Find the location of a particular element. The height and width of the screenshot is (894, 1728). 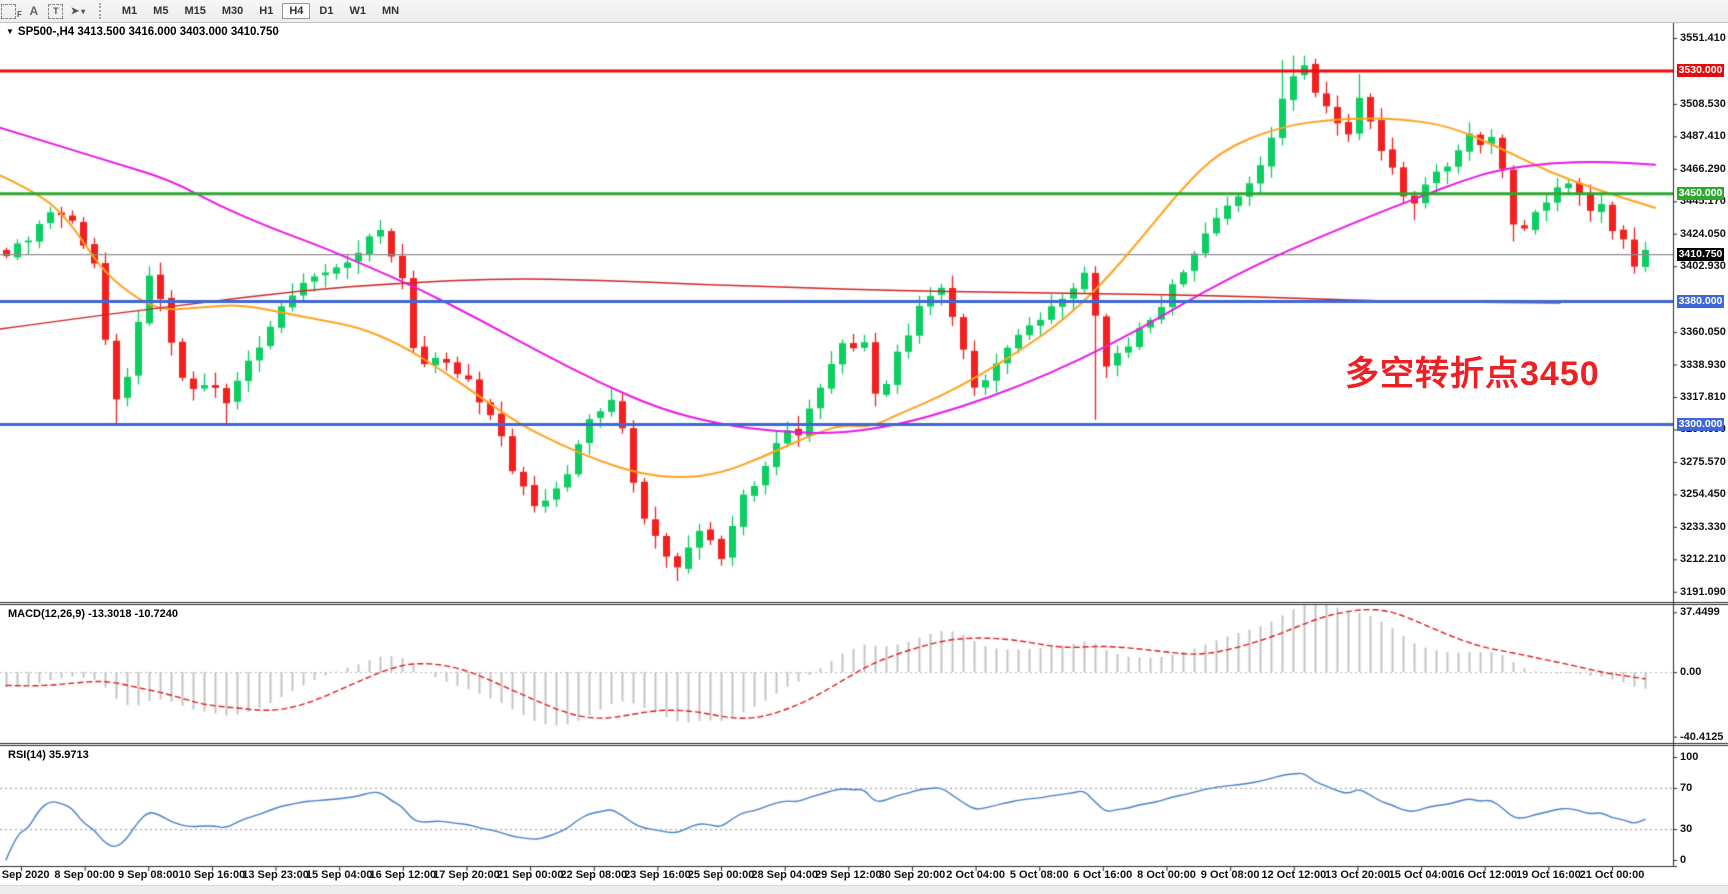

date-axis-label: 22 Sep 08:00 is located at coordinates (594, 875).